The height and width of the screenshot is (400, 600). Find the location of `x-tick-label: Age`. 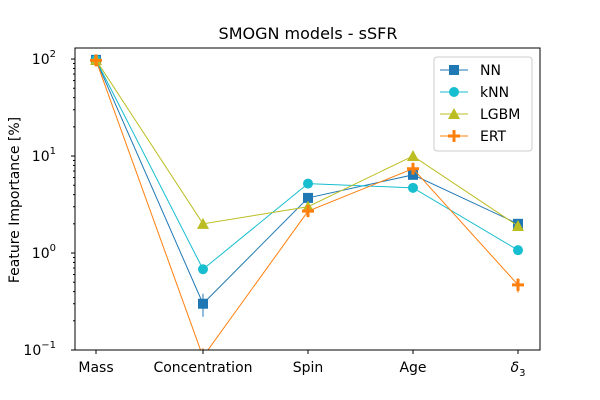

x-tick-label: Age is located at coordinates (412, 368).